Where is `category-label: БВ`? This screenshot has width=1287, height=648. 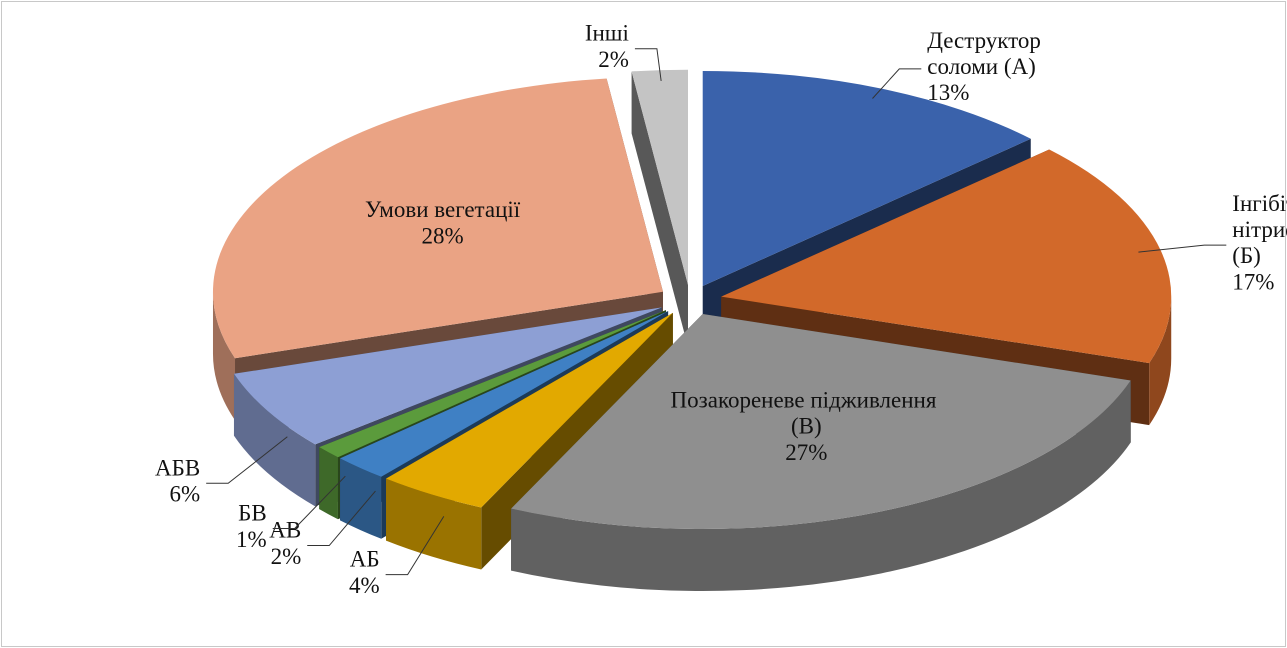 category-label: БВ is located at coordinates (252, 513).